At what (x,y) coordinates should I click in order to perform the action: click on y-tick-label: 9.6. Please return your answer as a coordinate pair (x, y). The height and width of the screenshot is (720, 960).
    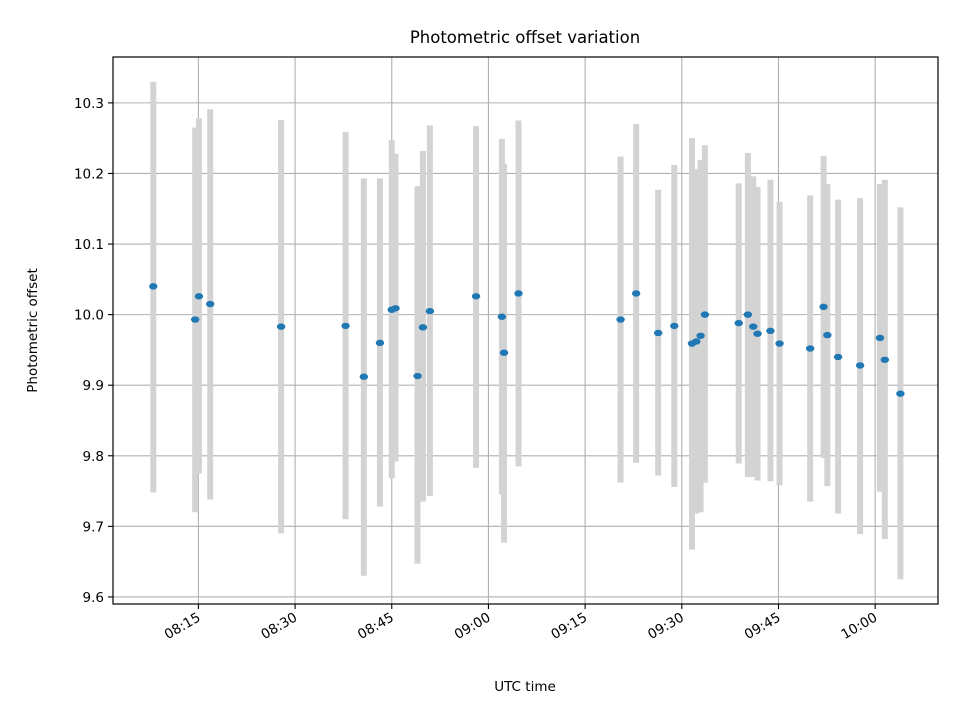
    Looking at the image, I should click on (93, 598).